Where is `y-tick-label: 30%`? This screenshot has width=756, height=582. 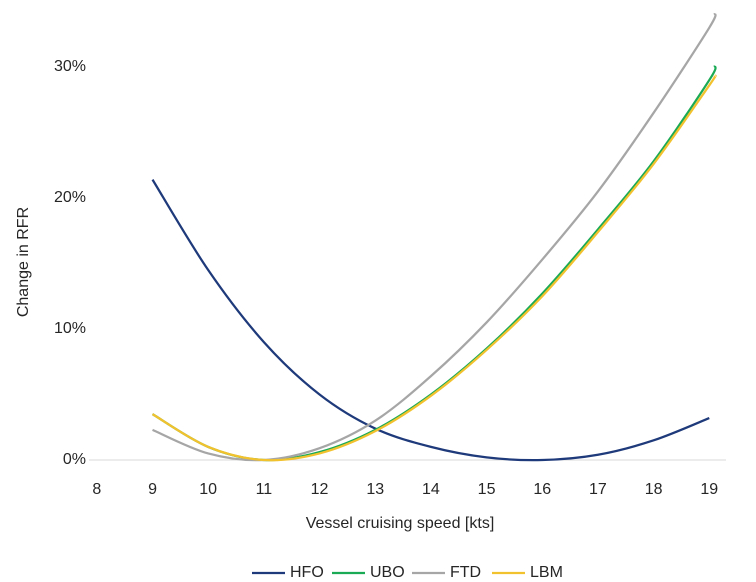
y-tick-label: 30% is located at coordinates (70, 66).